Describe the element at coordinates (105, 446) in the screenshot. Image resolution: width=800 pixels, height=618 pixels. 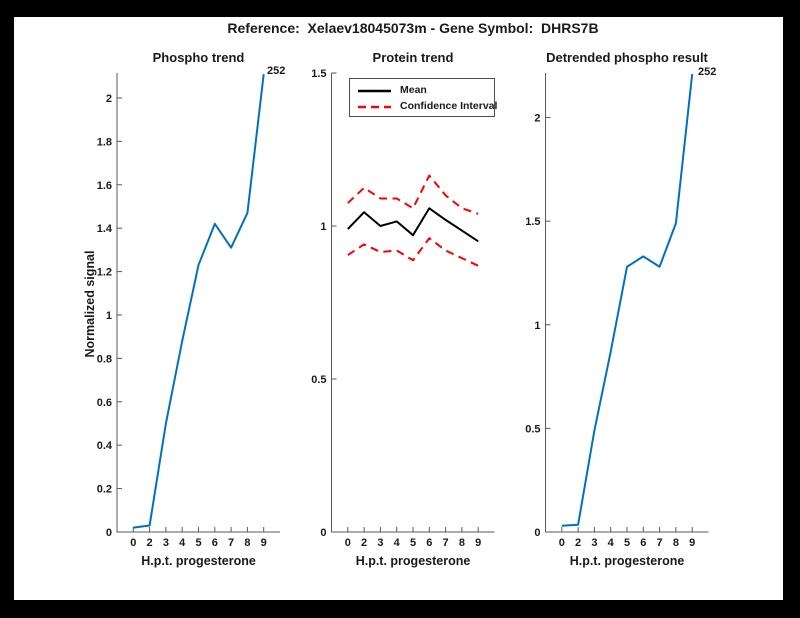
I see `svg-text: 0.4` at that location.